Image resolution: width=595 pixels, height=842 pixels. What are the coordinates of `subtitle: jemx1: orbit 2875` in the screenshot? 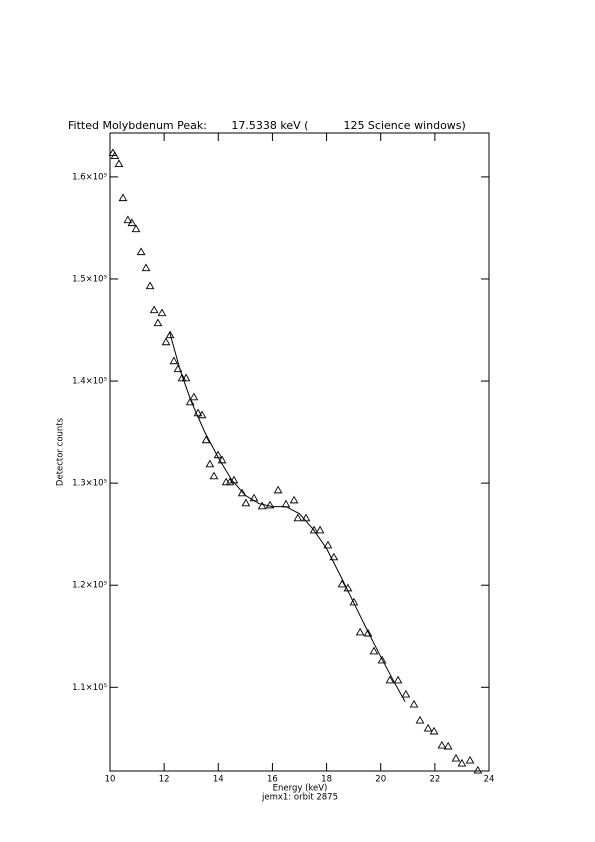 It's located at (299, 798).